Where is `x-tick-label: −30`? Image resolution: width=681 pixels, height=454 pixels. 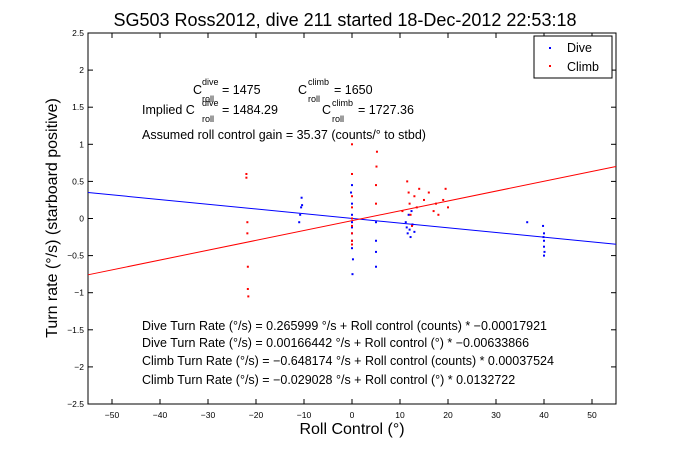 x-tick-label: −30 is located at coordinates (208, 415).